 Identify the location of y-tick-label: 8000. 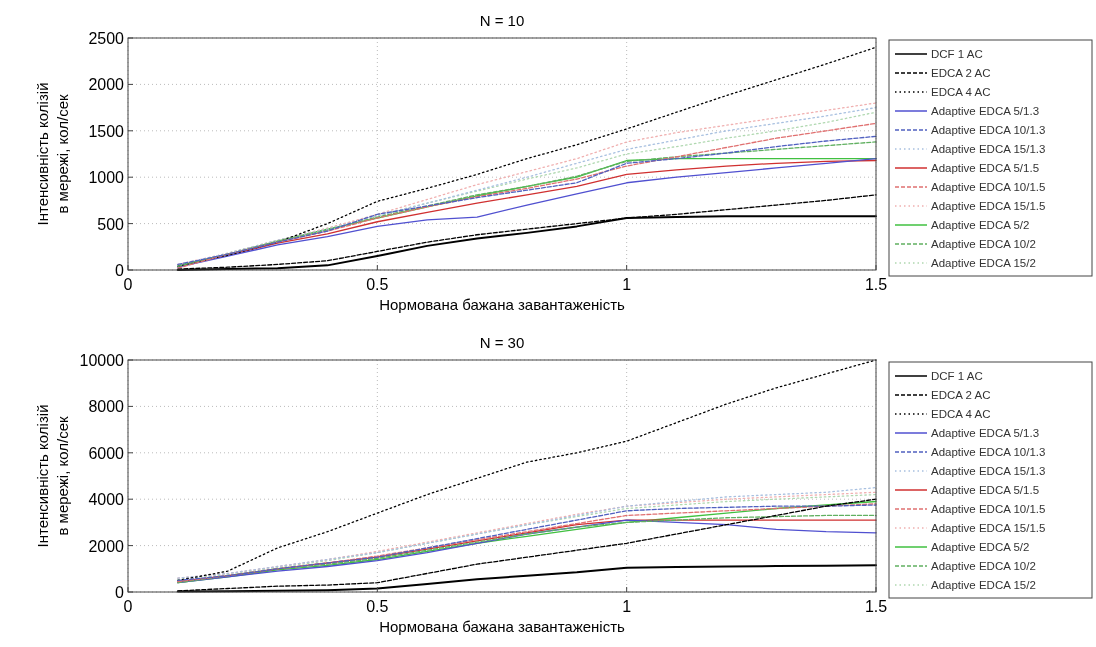
(106, 407).